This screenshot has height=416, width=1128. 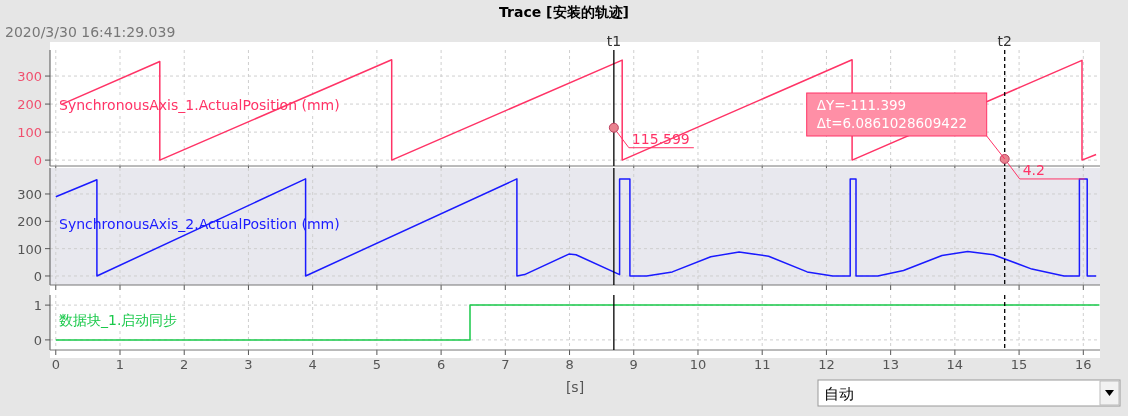 What do you see at coordinates (120, 364) in the screenshot?
I see `x-tick-label: 1` at bounding box center [120, 364].